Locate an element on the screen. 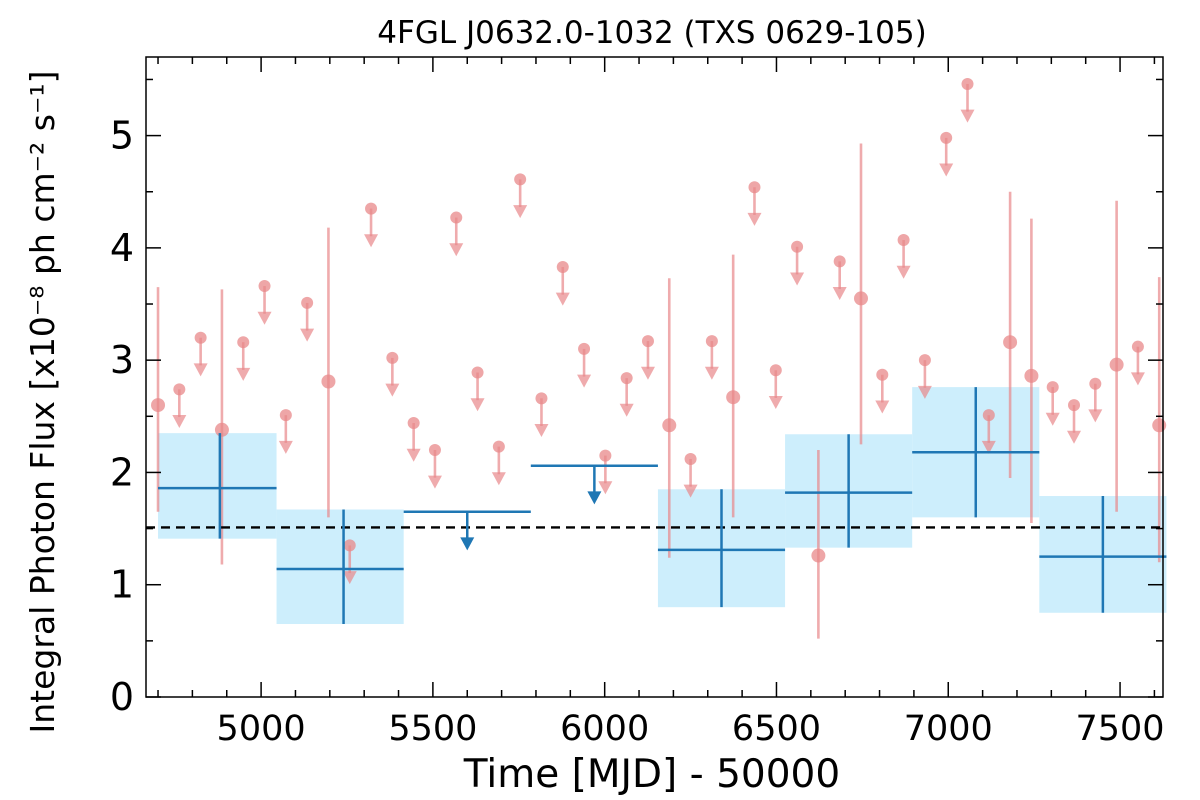  chart-title: 4FGL J0632.0-1032 (TXS 0629-105) is located at coordinates (651, 33).